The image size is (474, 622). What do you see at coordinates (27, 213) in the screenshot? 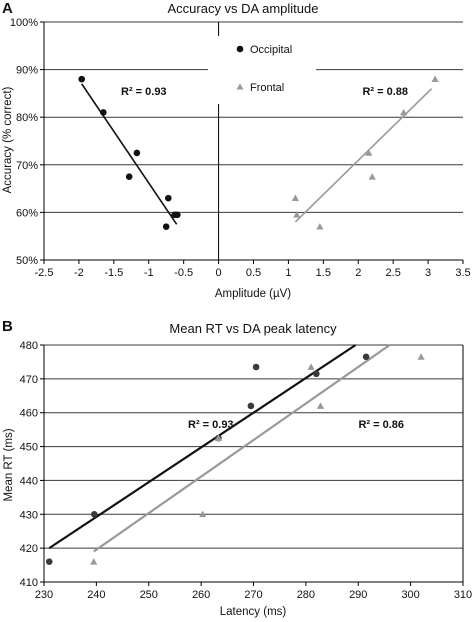
I see `panel-a-y-tick-label: 60%` at bounding box center [27, 213].